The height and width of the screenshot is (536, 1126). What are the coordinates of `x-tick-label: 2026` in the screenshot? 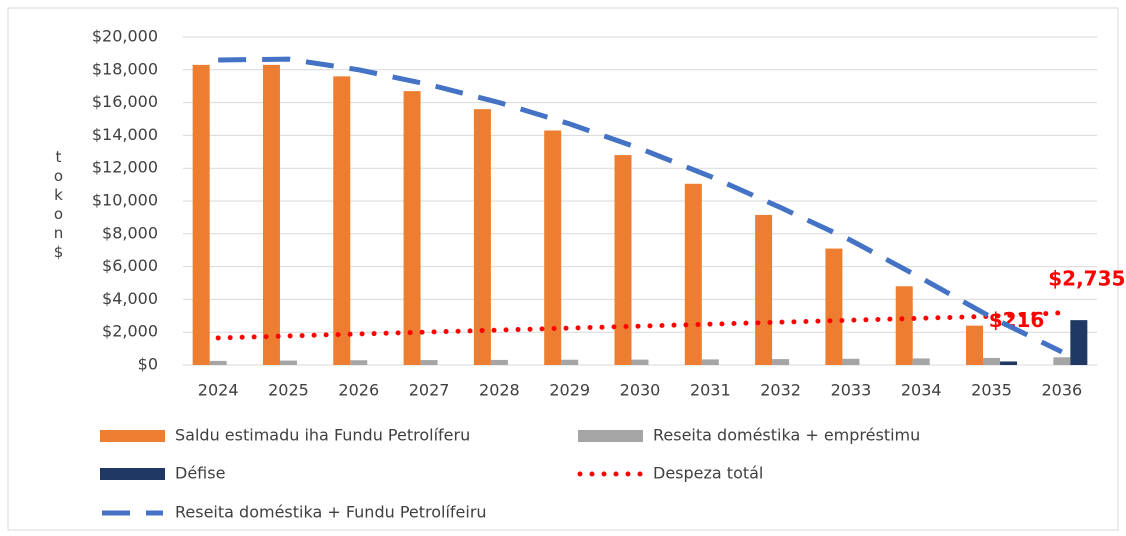 It's located at (358, 390).